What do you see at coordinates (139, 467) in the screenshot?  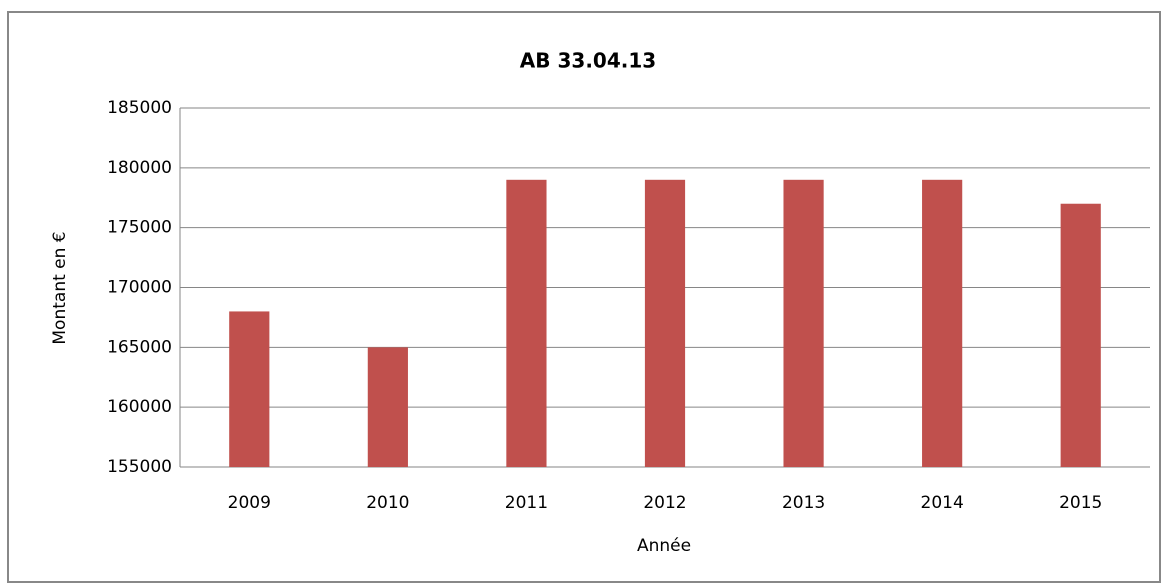 I see `y-tick-label: 155000` at bounding box center [139, 467].